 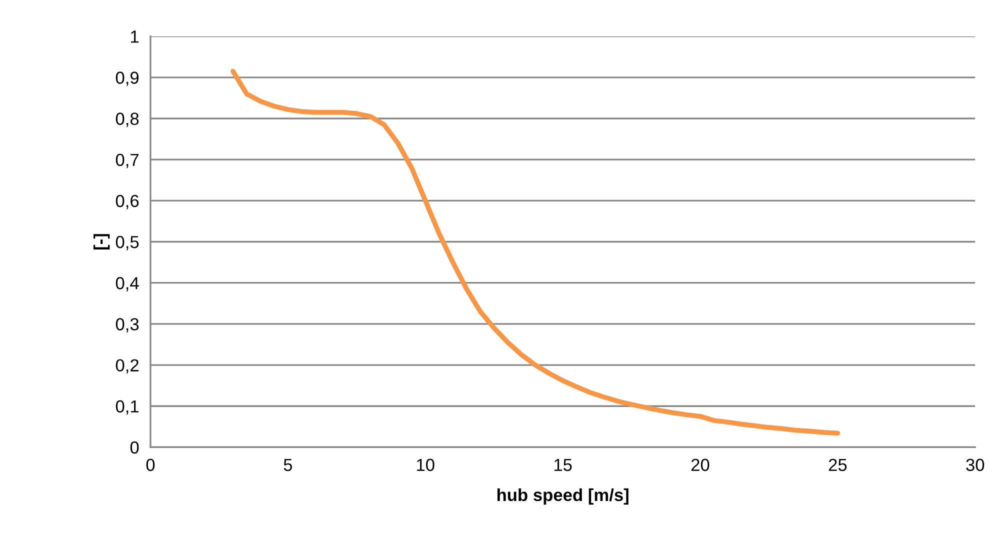 I want to click on y-tick-label: 0,4, so click(x=127, y=284).